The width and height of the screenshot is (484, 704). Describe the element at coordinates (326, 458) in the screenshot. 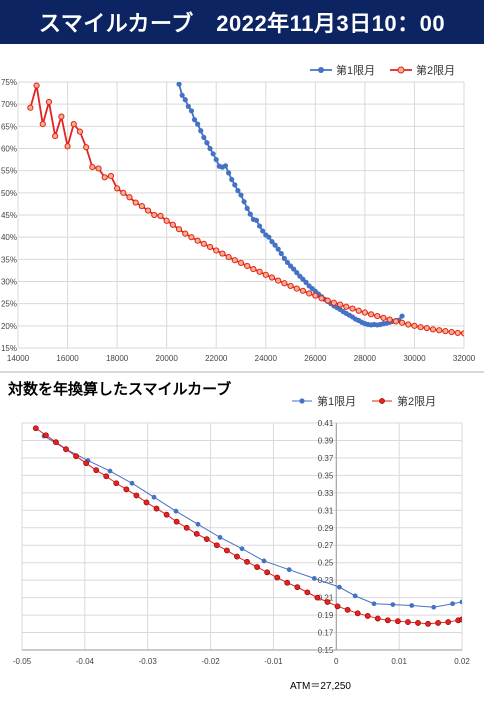

I see `y-tick-label: 0.37` at that location.